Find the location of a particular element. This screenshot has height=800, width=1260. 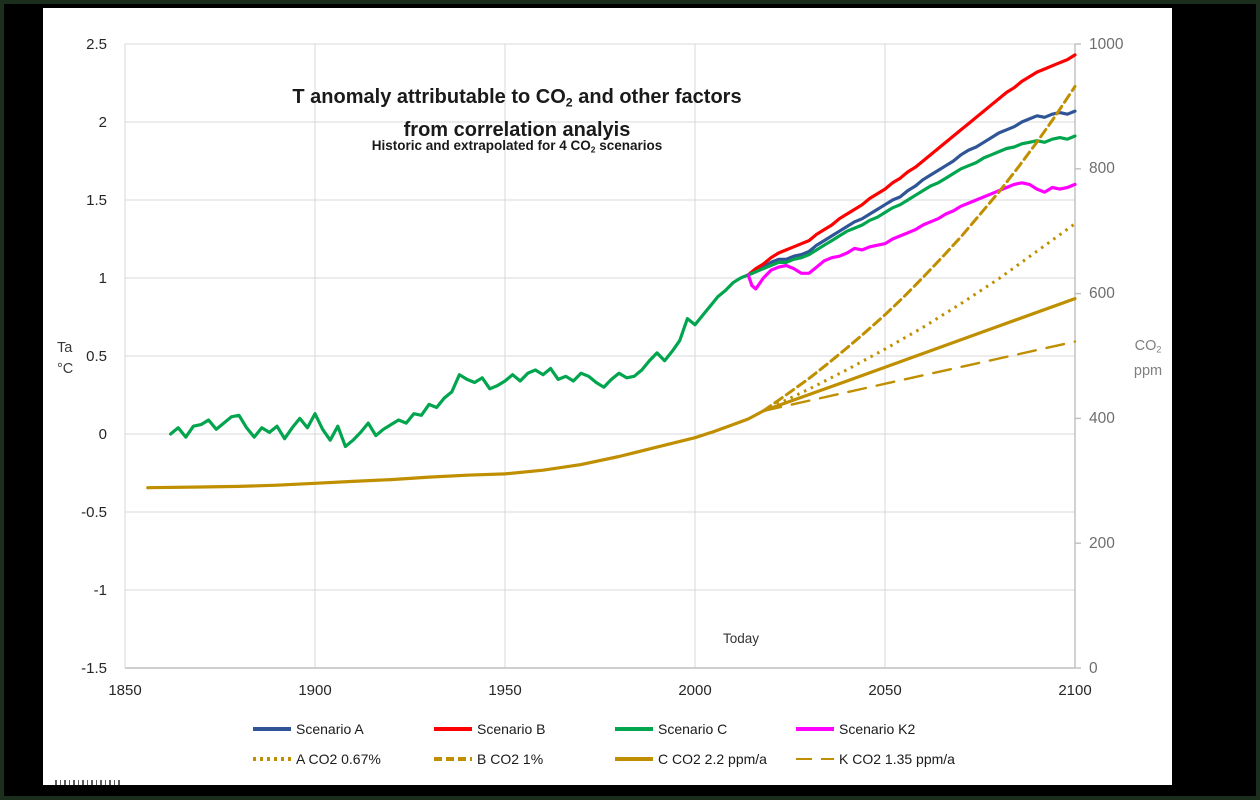

legend-item-scenario-a: Scenario A is located at coordinates (343, 729).